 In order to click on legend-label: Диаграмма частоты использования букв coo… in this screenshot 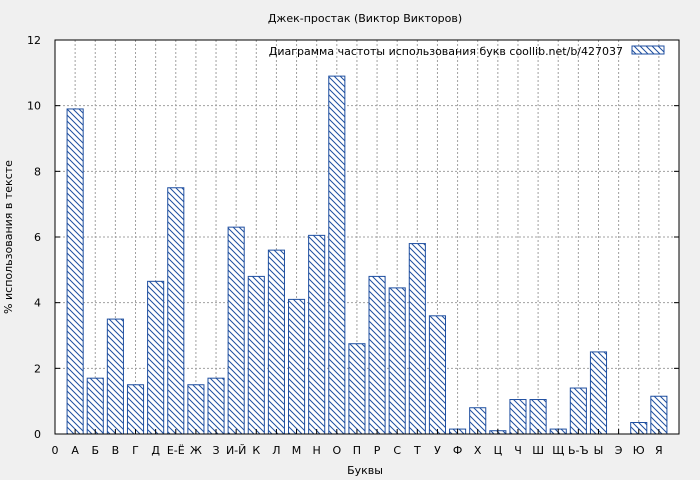, I will do `click(446, 51)`.